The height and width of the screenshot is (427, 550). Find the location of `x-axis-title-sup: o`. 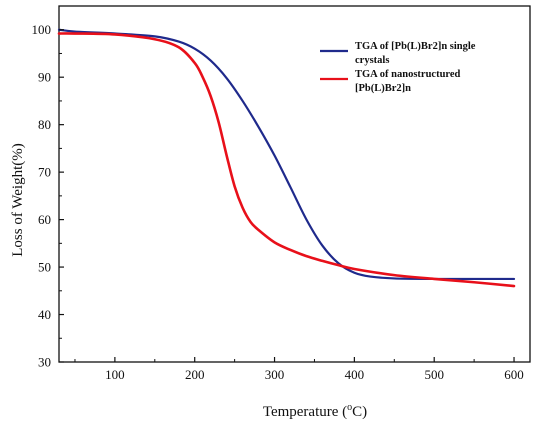

x-axis-title-sup: o is located at coordinates (349, 407).